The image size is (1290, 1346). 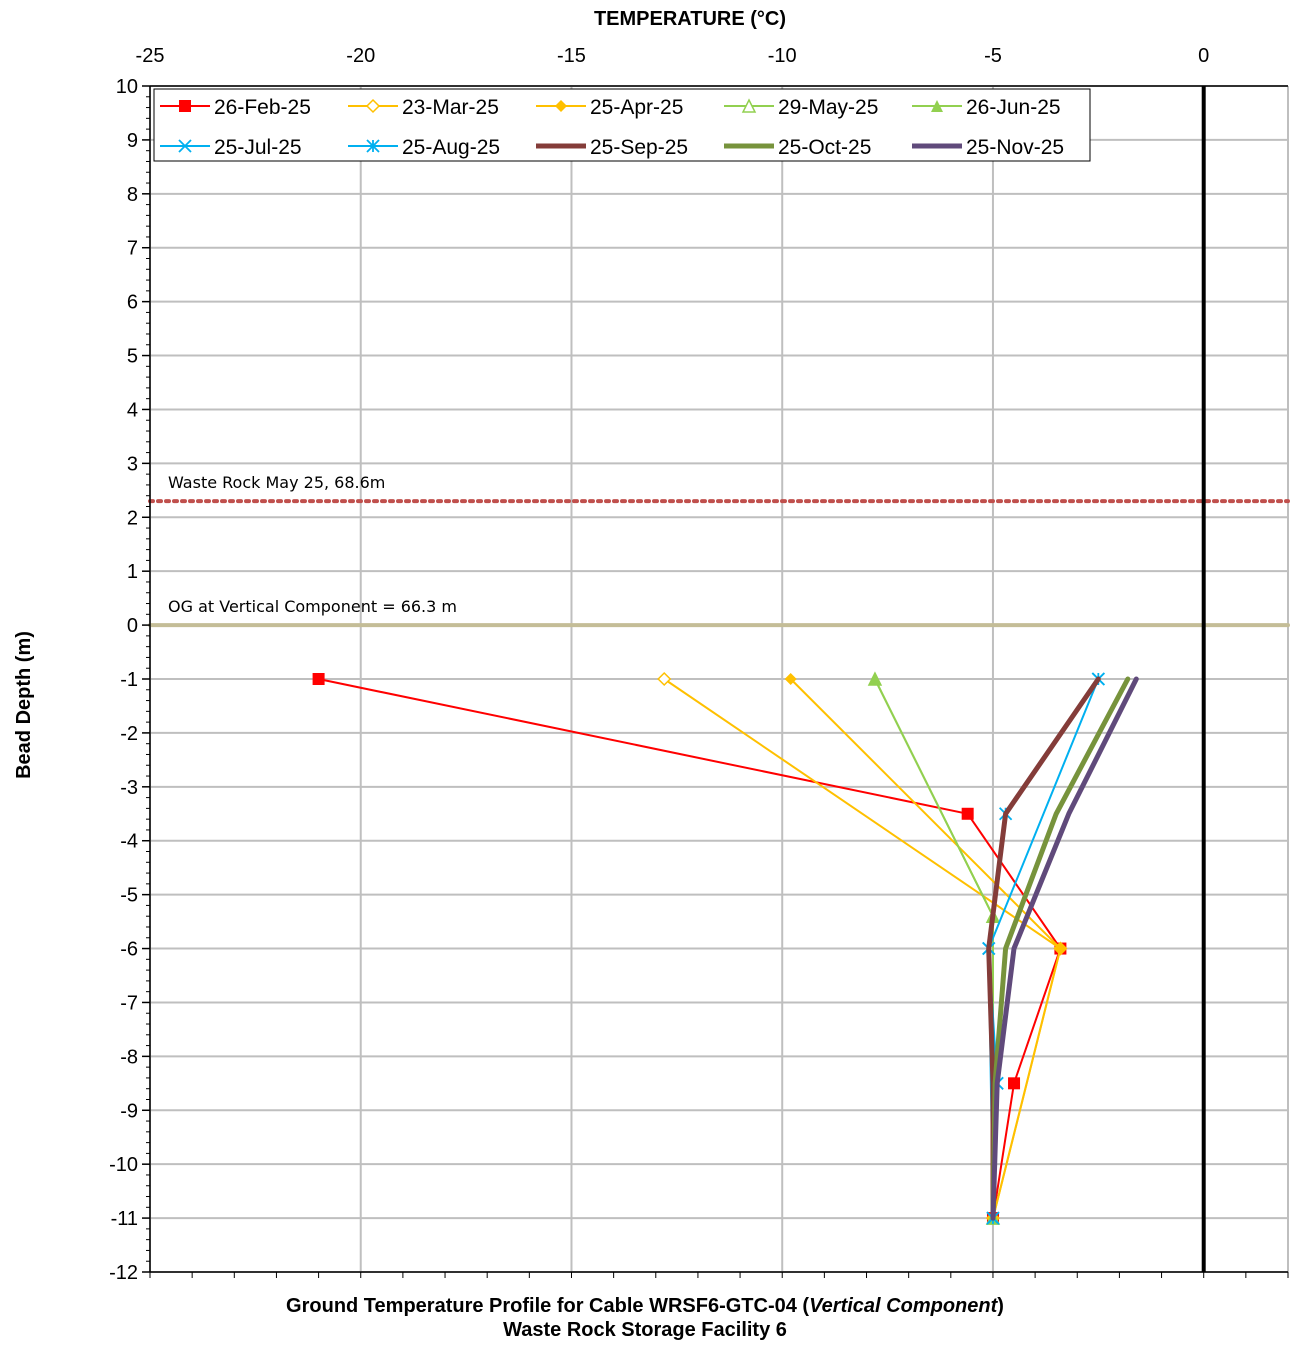 What do you see at coordinates (129, 896) in the screenshot?
I see `y-tick-label: -5` at bounding box center [129, 896].